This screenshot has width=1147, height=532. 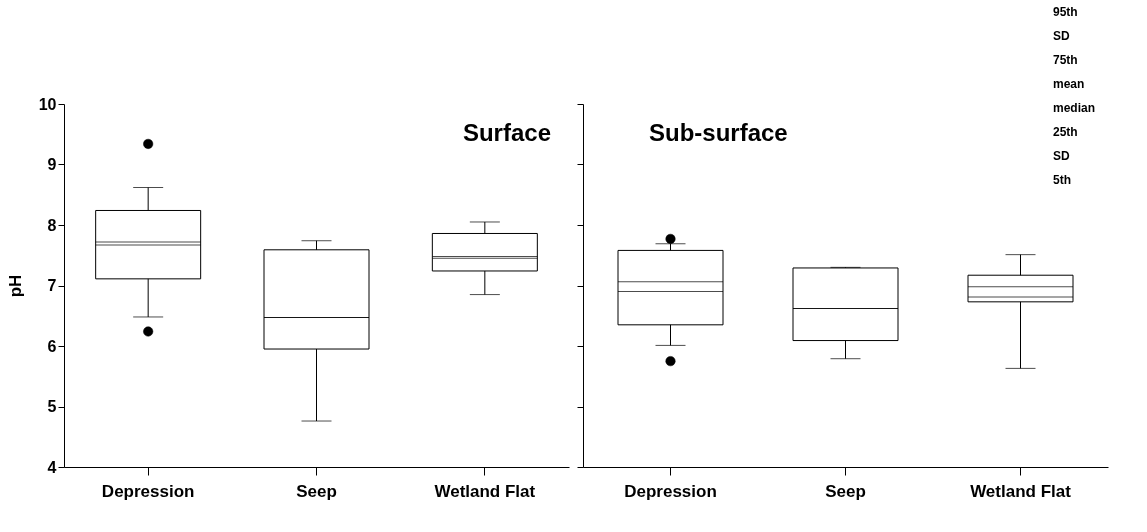 I want to click on text: Sub-surface, so click(x=718, y=132).